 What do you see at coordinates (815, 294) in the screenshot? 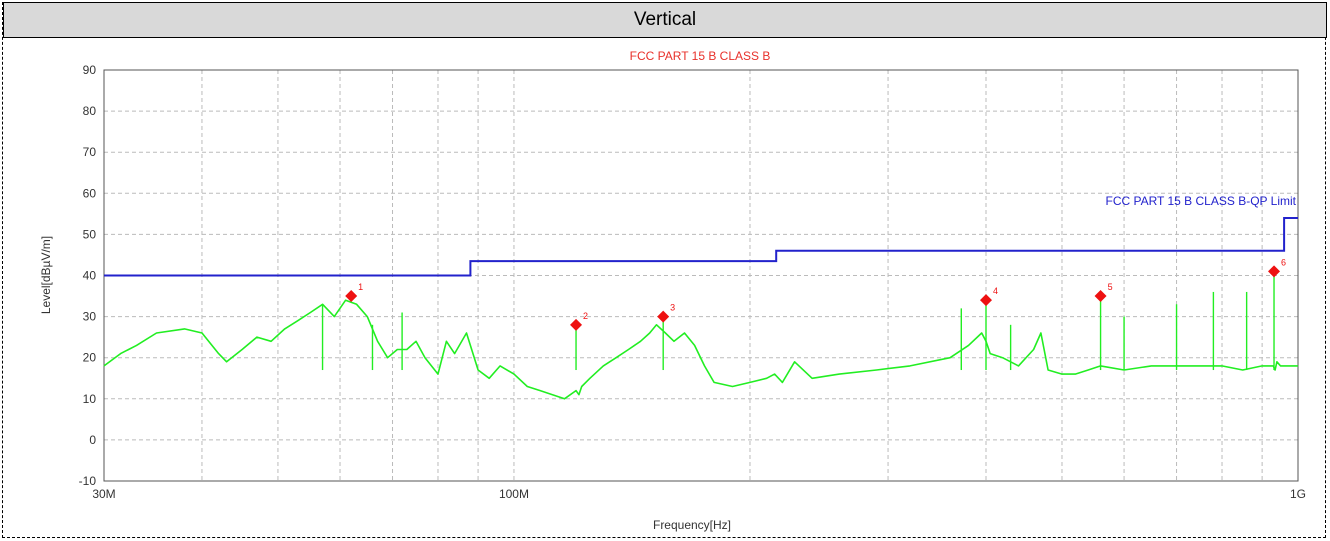
I see `marker-layer: 1 2 3 4 5 6` at bounding box center [815, 294].